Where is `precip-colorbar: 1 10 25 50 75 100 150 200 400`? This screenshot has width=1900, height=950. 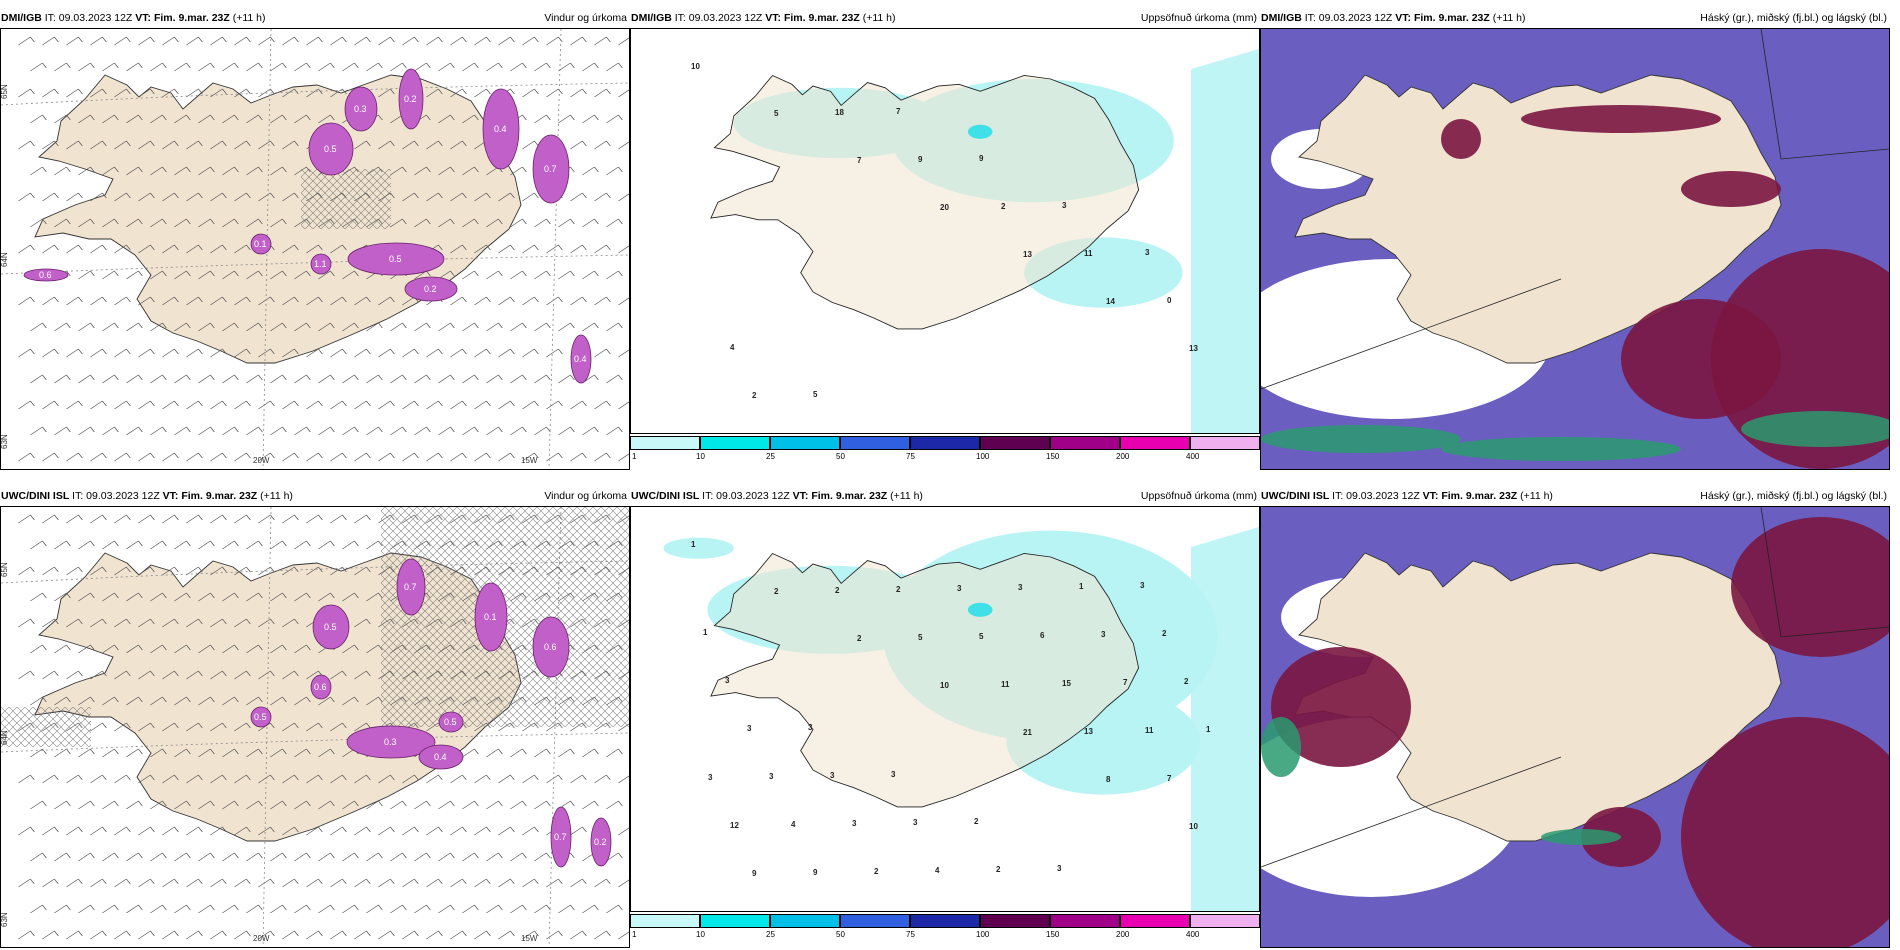 precip-colorbar: 1 10 25 50 75 100 150 200 400 is located at coordinates (945, 926).